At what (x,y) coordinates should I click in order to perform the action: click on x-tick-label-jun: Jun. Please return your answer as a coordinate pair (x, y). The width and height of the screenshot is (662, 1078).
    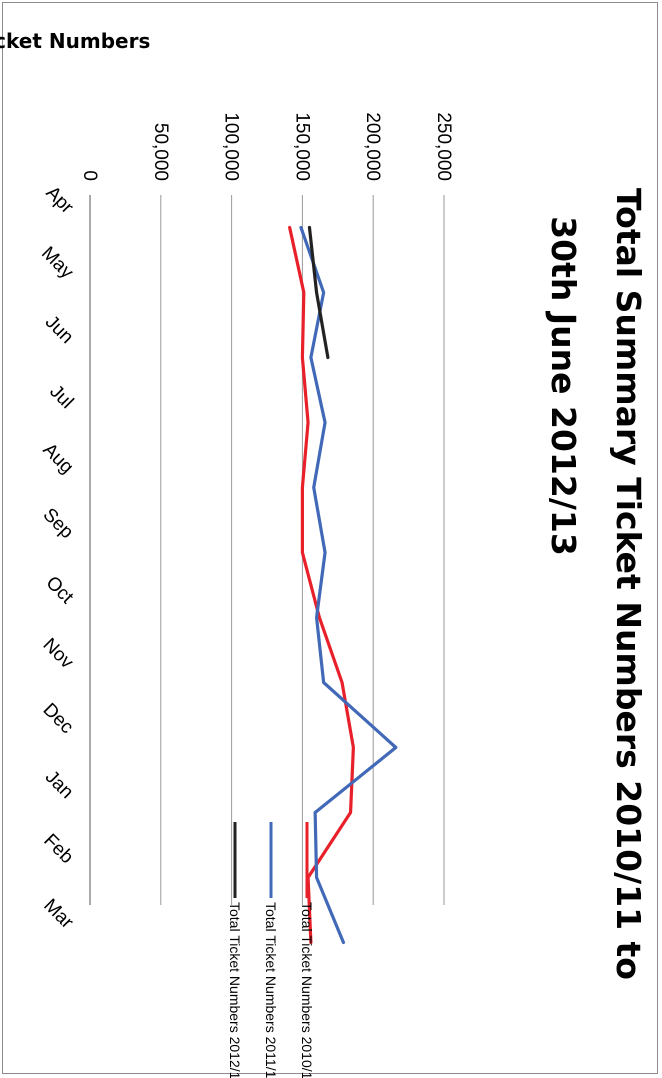
    Looking at the image, I should click on (59, 330).